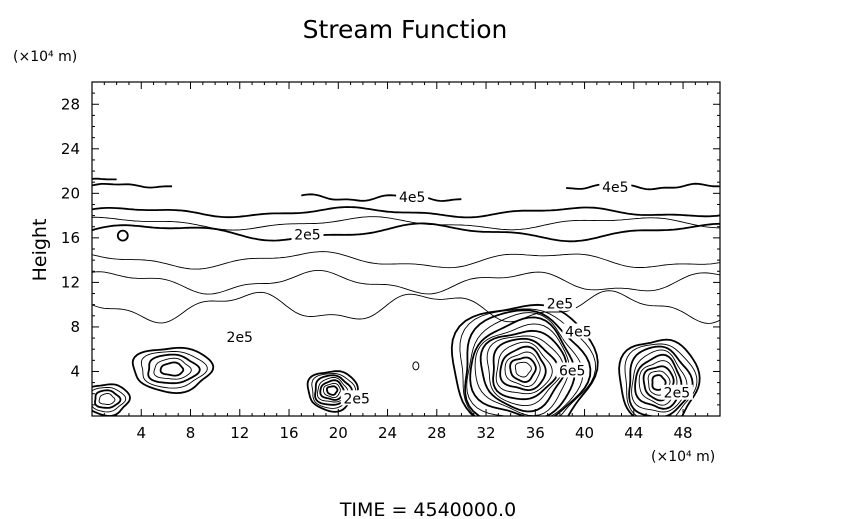  I want to click on y-axis-unit: (×10⁴ m), so click(45, 57).